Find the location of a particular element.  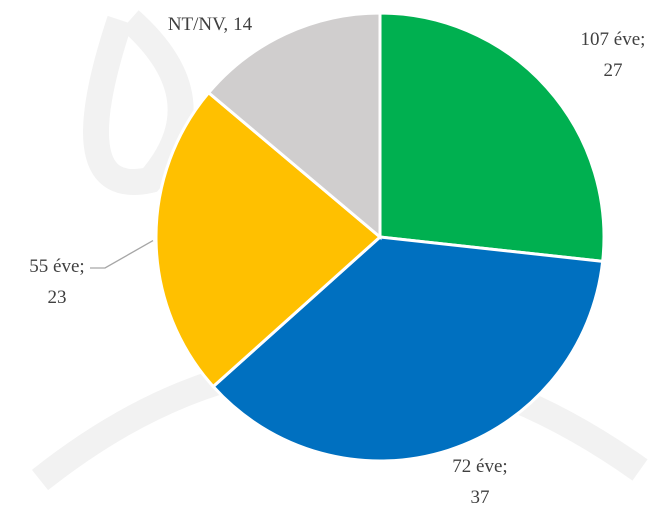

value-label: 27 is located at coordinates (613, 70).